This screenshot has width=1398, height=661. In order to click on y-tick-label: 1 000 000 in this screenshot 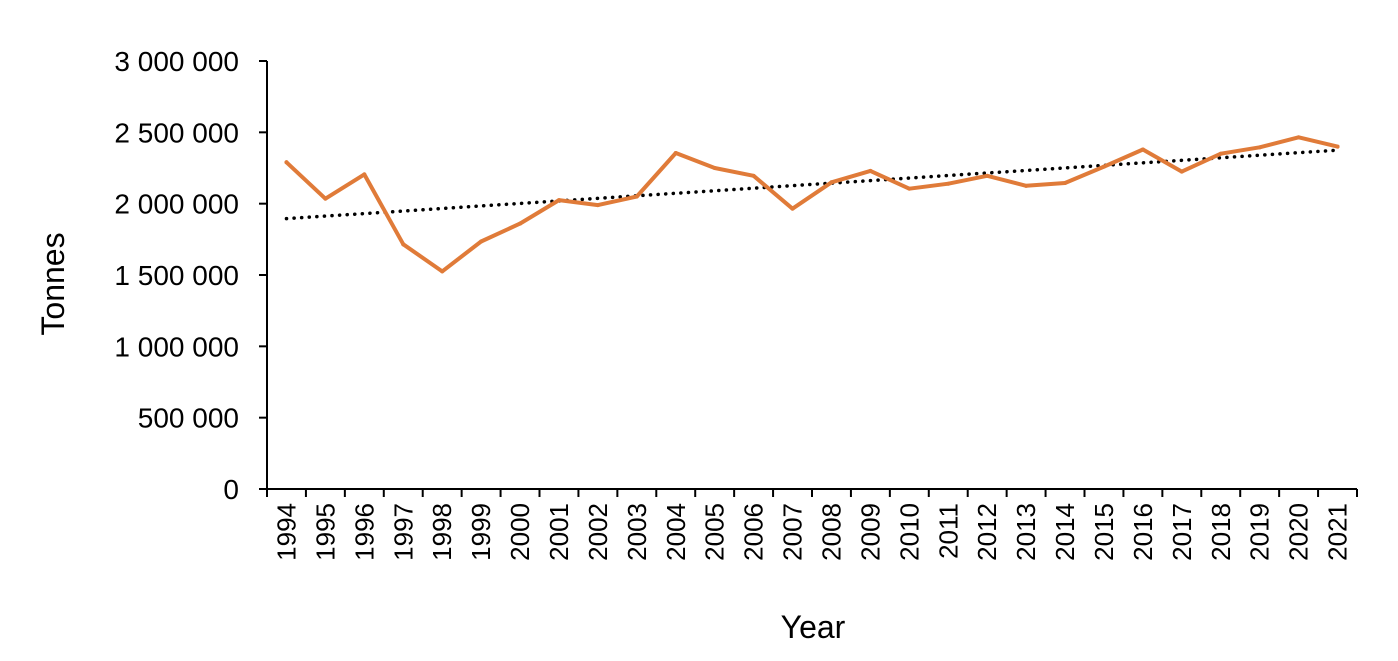, I will do `click(176, 346)`.